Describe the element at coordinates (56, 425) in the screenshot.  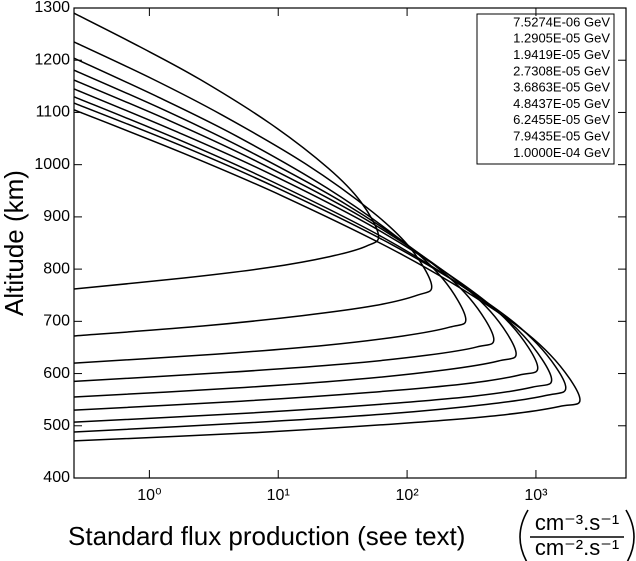
I see `y-tick-label: 500` at that location.